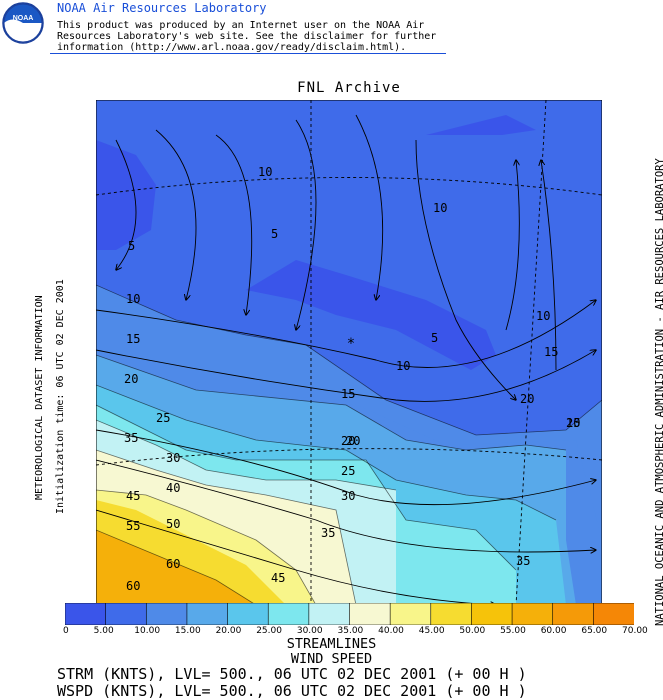 The width and height of the screenshot is (663, 700). I want to click on color-scale-tick: 70.00, so click(635, 631).